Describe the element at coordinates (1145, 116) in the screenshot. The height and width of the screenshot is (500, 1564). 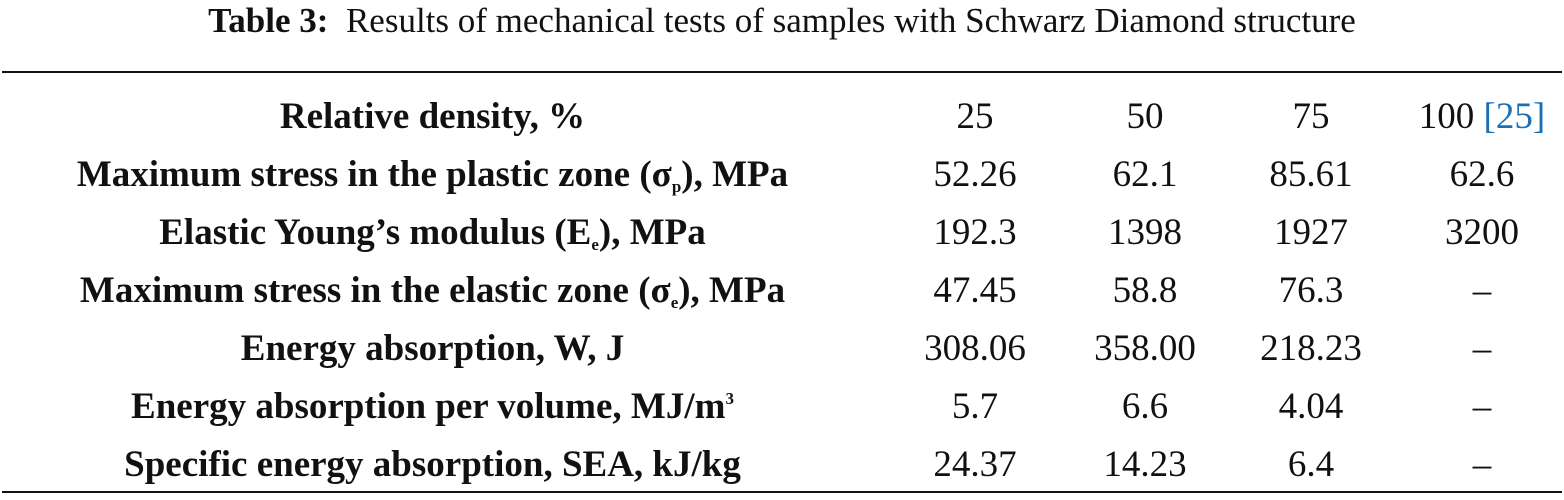
I see `header-col-50: 50` at that location.